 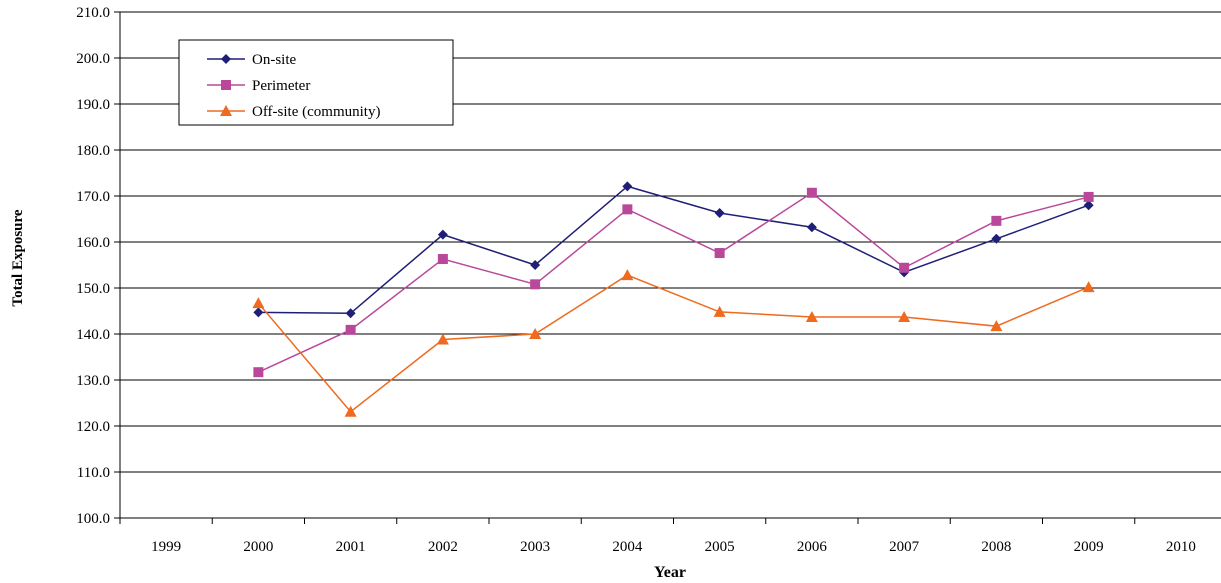 What do you see at coordinates (351, 547) in the screenshot?
I see `x-tick-label: 2001` at bounding box center [351, 547].